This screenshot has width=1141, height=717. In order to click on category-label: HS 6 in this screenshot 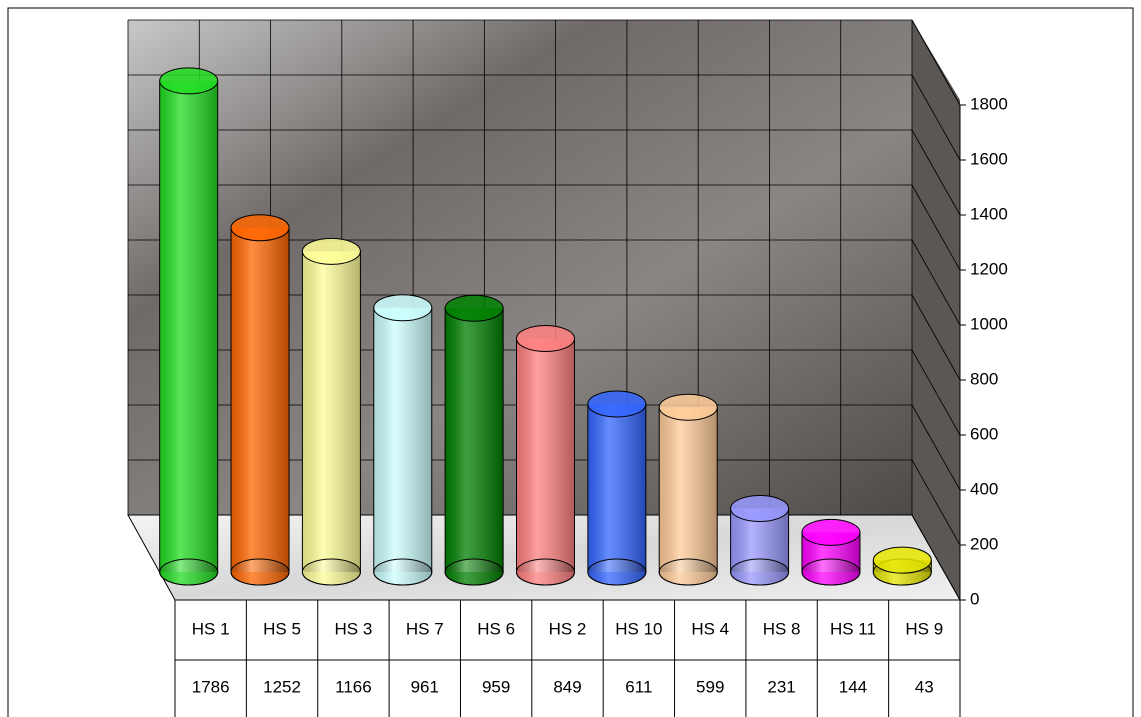, I will do `click(496, 628)`.